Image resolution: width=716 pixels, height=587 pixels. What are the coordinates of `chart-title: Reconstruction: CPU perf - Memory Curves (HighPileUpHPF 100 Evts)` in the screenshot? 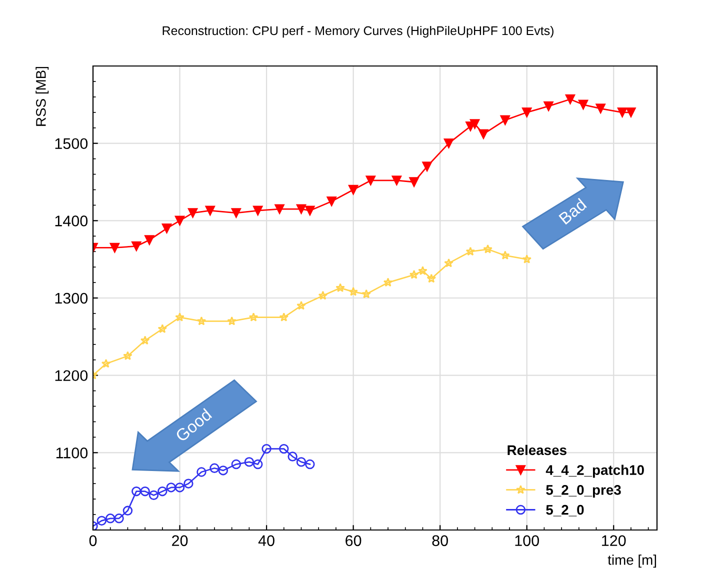 It's located at (358, 32).